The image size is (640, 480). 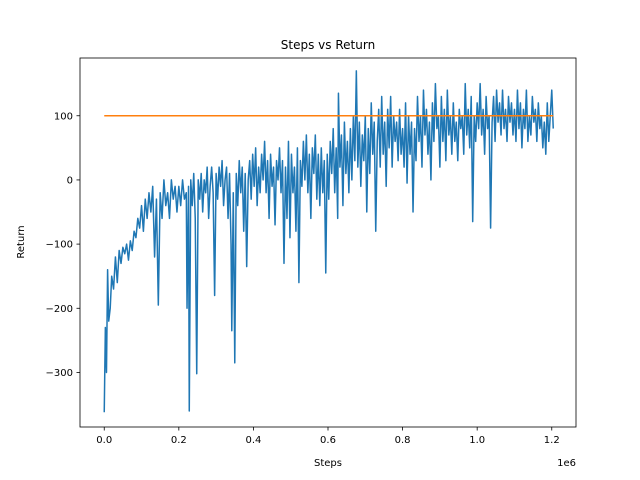 I want to click on x-tick-label: 0.2, so click(x=179, y=440).